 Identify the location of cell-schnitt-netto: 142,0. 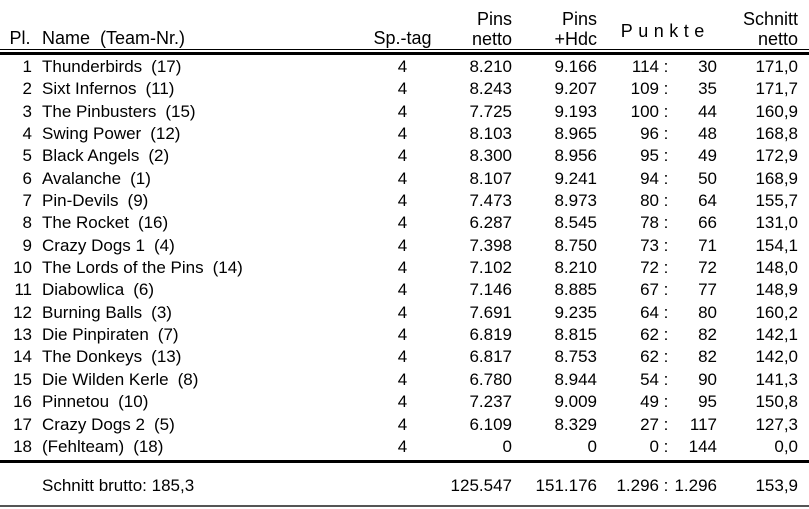
(776, 357).